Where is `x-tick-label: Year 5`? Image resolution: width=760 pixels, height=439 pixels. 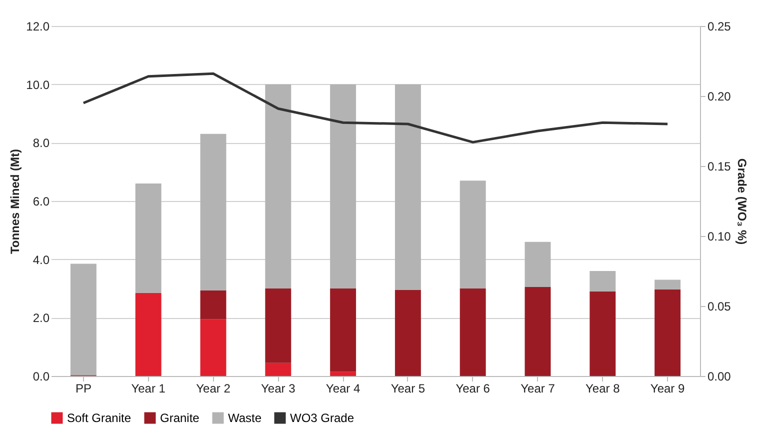
x-tick-label: Year 5 is located at coordinates (408, 389).